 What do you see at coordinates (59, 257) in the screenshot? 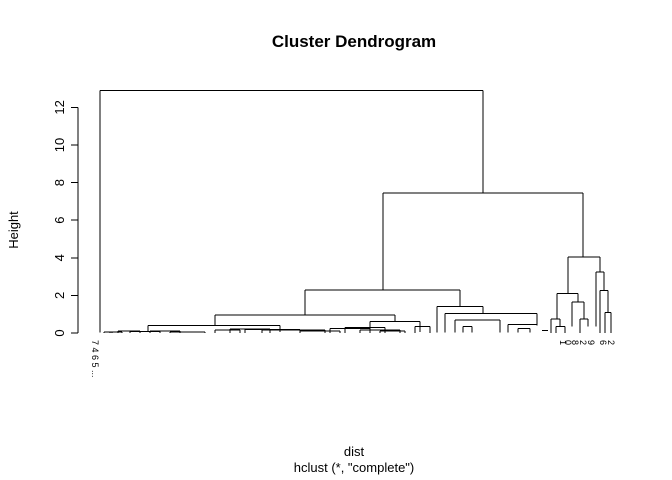
I see `y-tick-label: 4` at bounding box center [59, 257].